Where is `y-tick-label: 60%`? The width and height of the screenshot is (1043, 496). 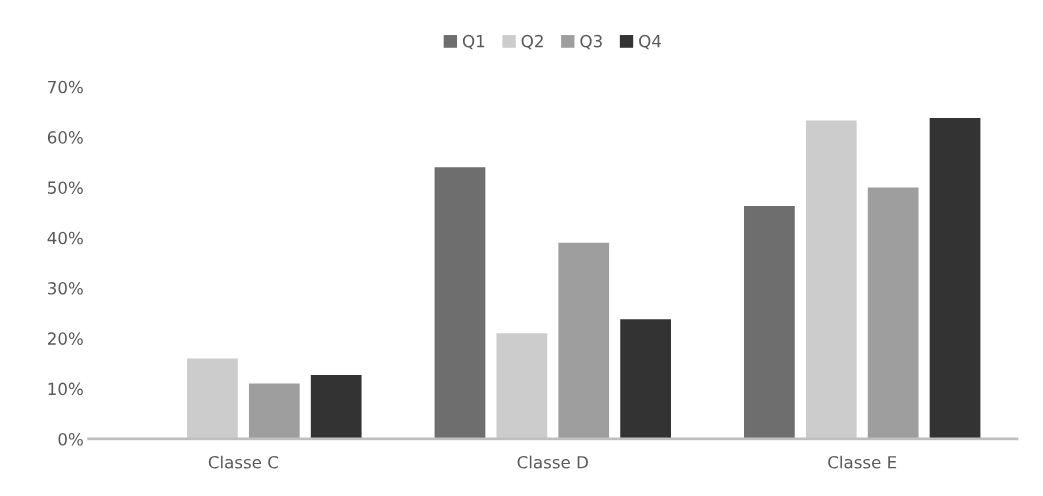
y-tick-label: 60% is located at coordinates (65, 137).